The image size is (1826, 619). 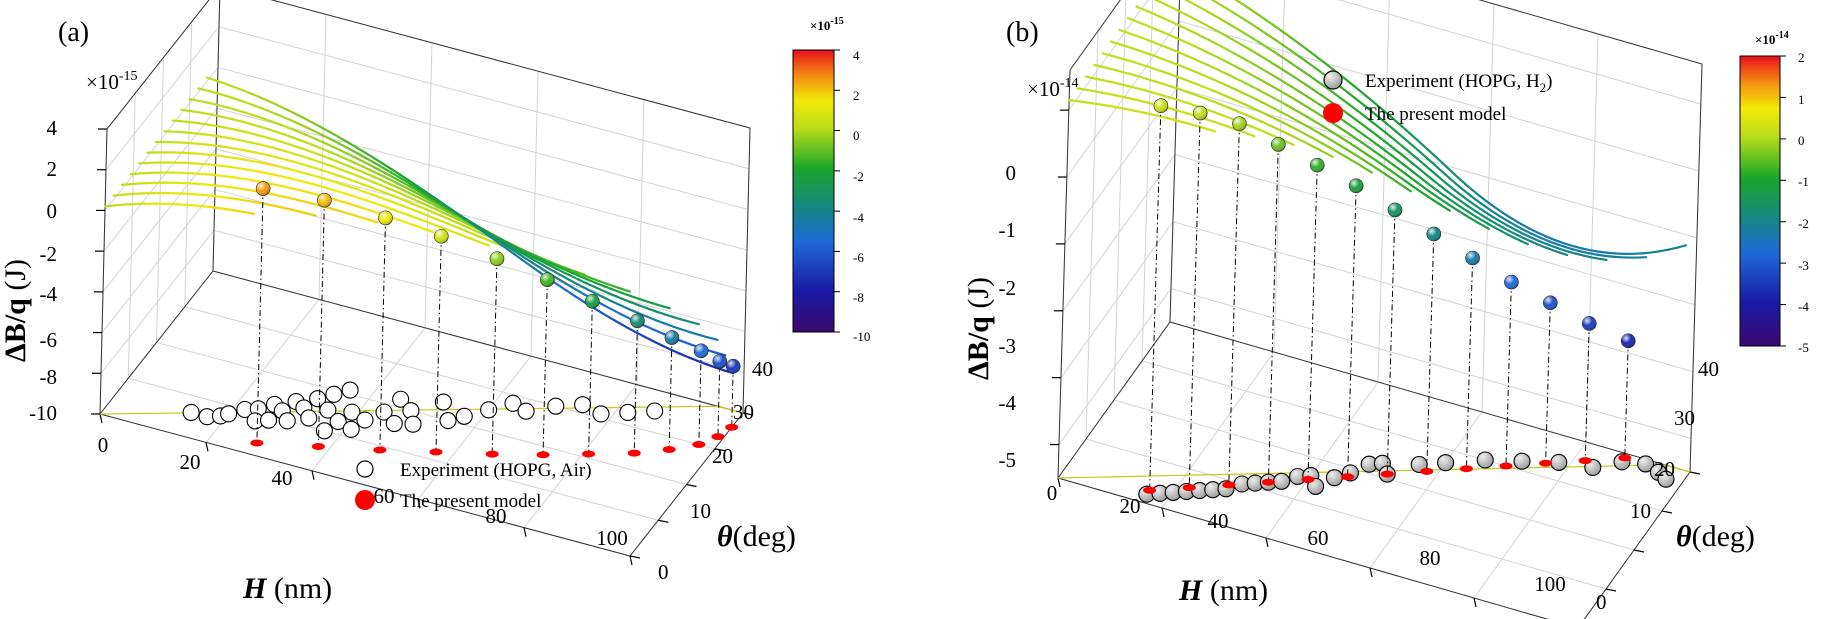 What do you see at coordinates (1008, 230) in the screenshot?
I see `z-tick: -1` at bounding box center [1008, 230].